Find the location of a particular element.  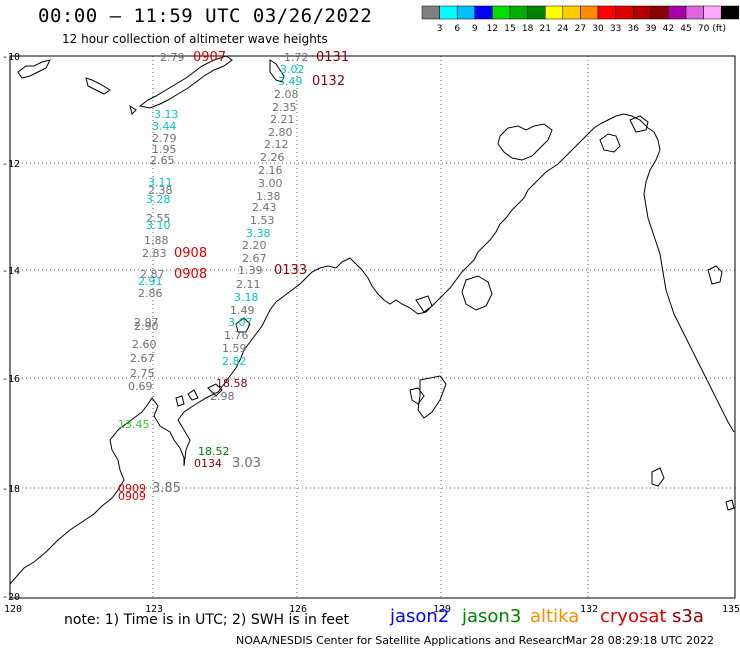

observation-label: 1.49 is located at coordinates (242, 310).